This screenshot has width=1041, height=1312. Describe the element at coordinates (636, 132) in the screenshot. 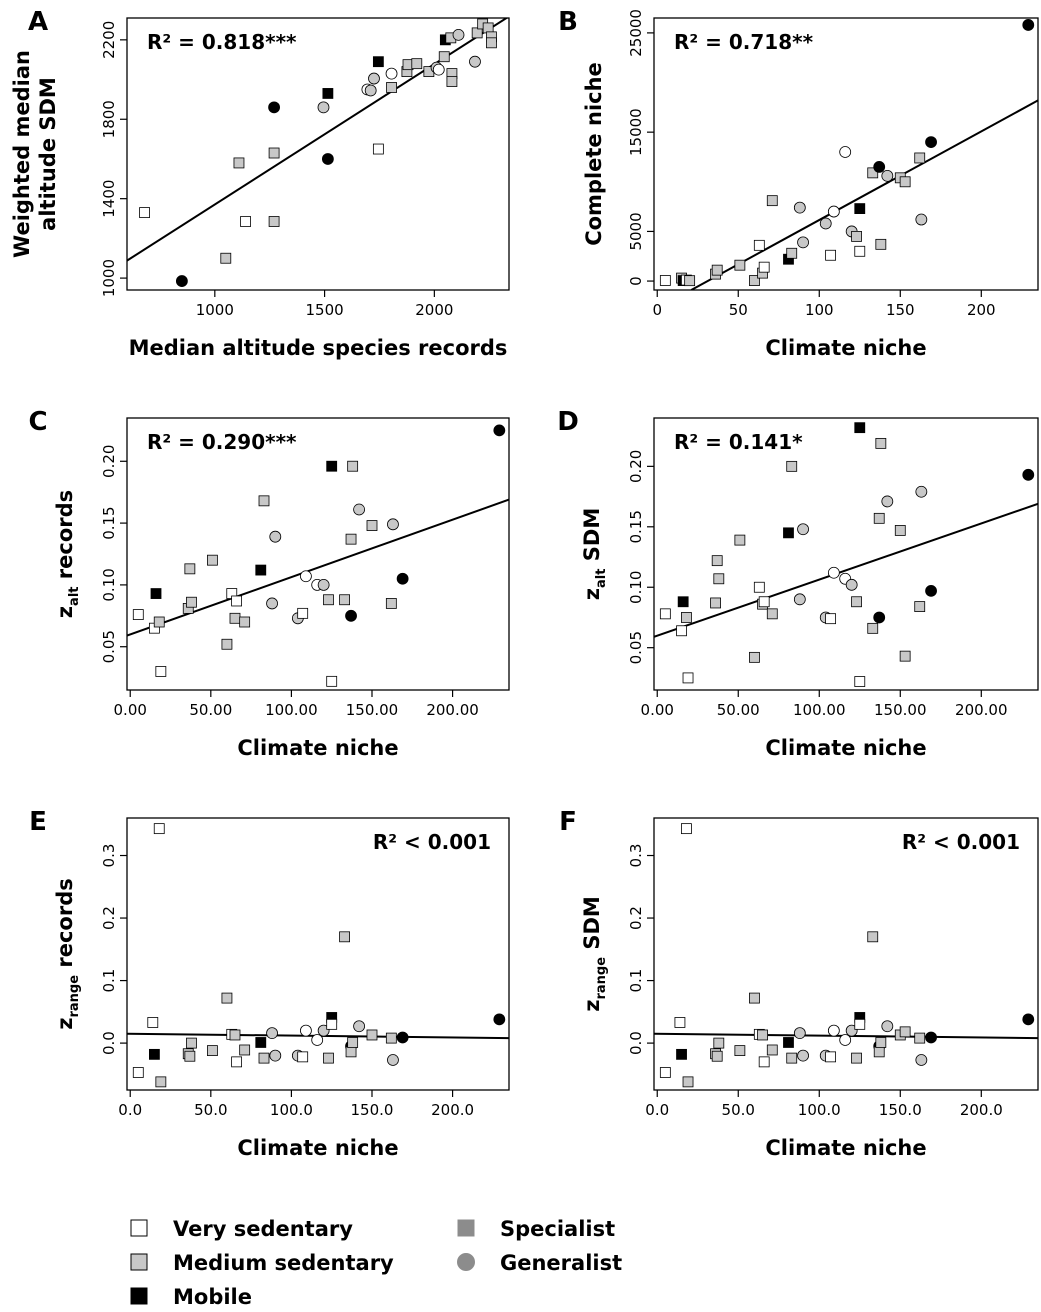

I see `y-tick-label: 15000` at that location.